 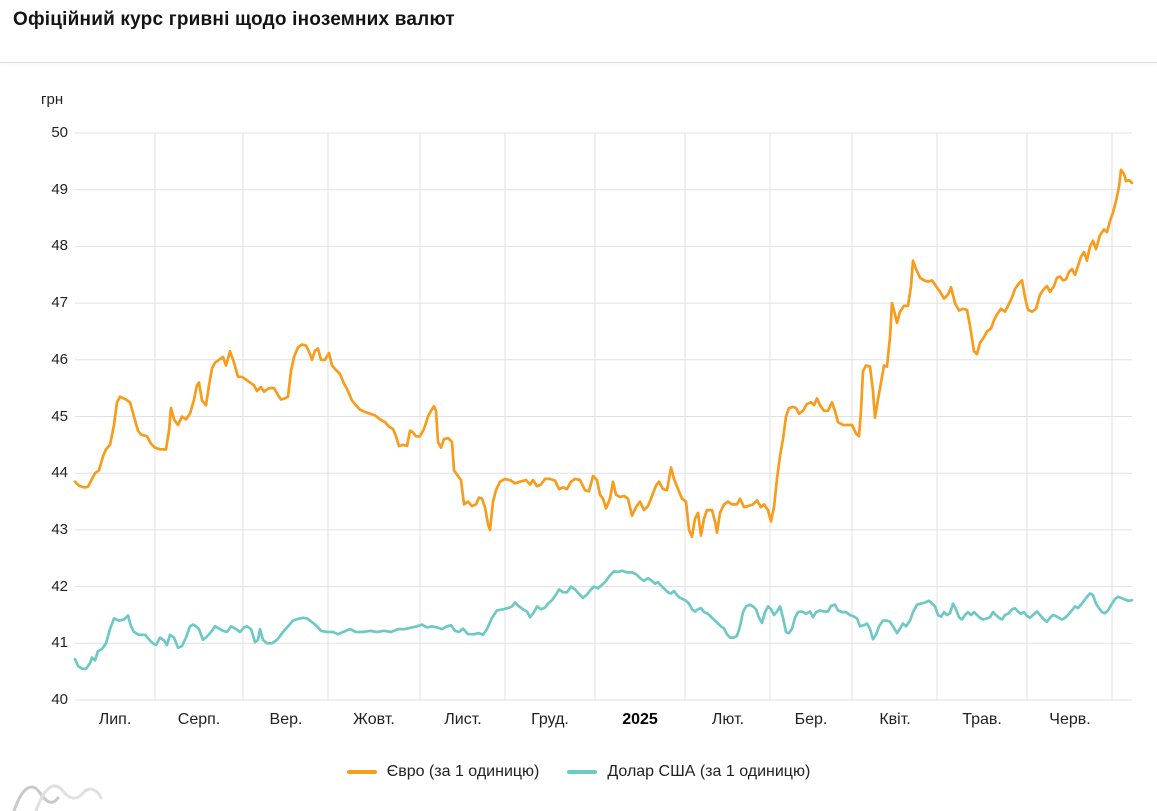 What do you see at coordinates (57, 797) in the screenshot?
I see `watermark-logo` at bounding box center [57, 797].